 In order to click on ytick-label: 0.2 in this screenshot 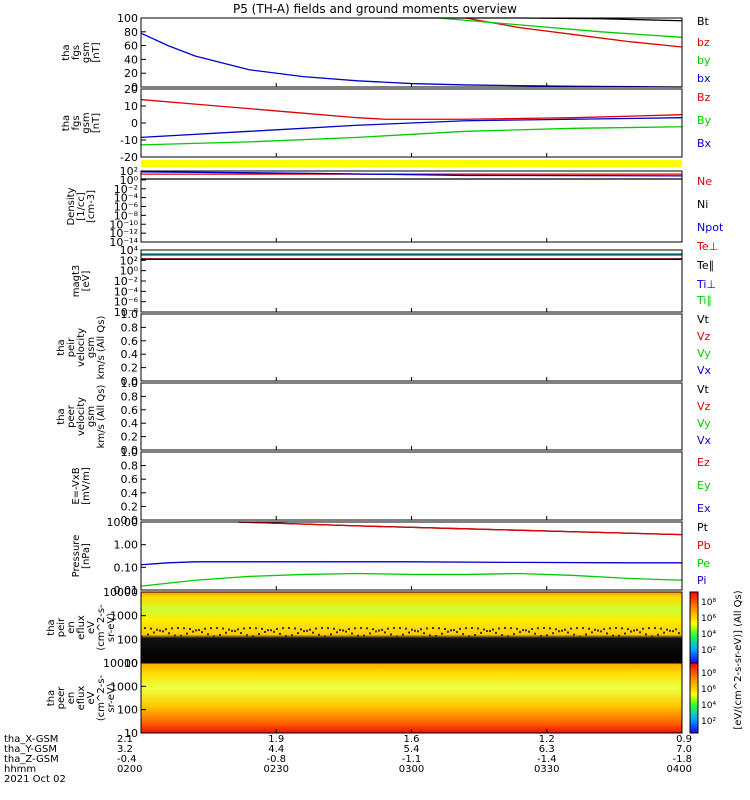, I will do `click(130, 368)`.